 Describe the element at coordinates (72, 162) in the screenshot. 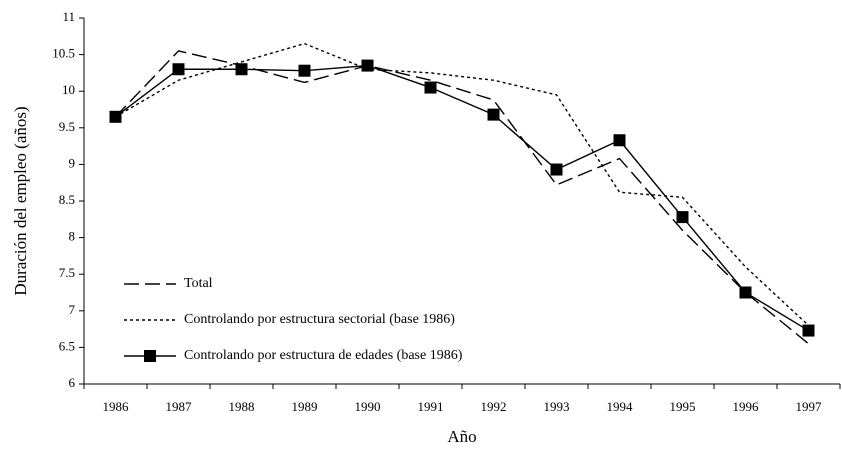

I see `y-tick-label: 9` at that location.